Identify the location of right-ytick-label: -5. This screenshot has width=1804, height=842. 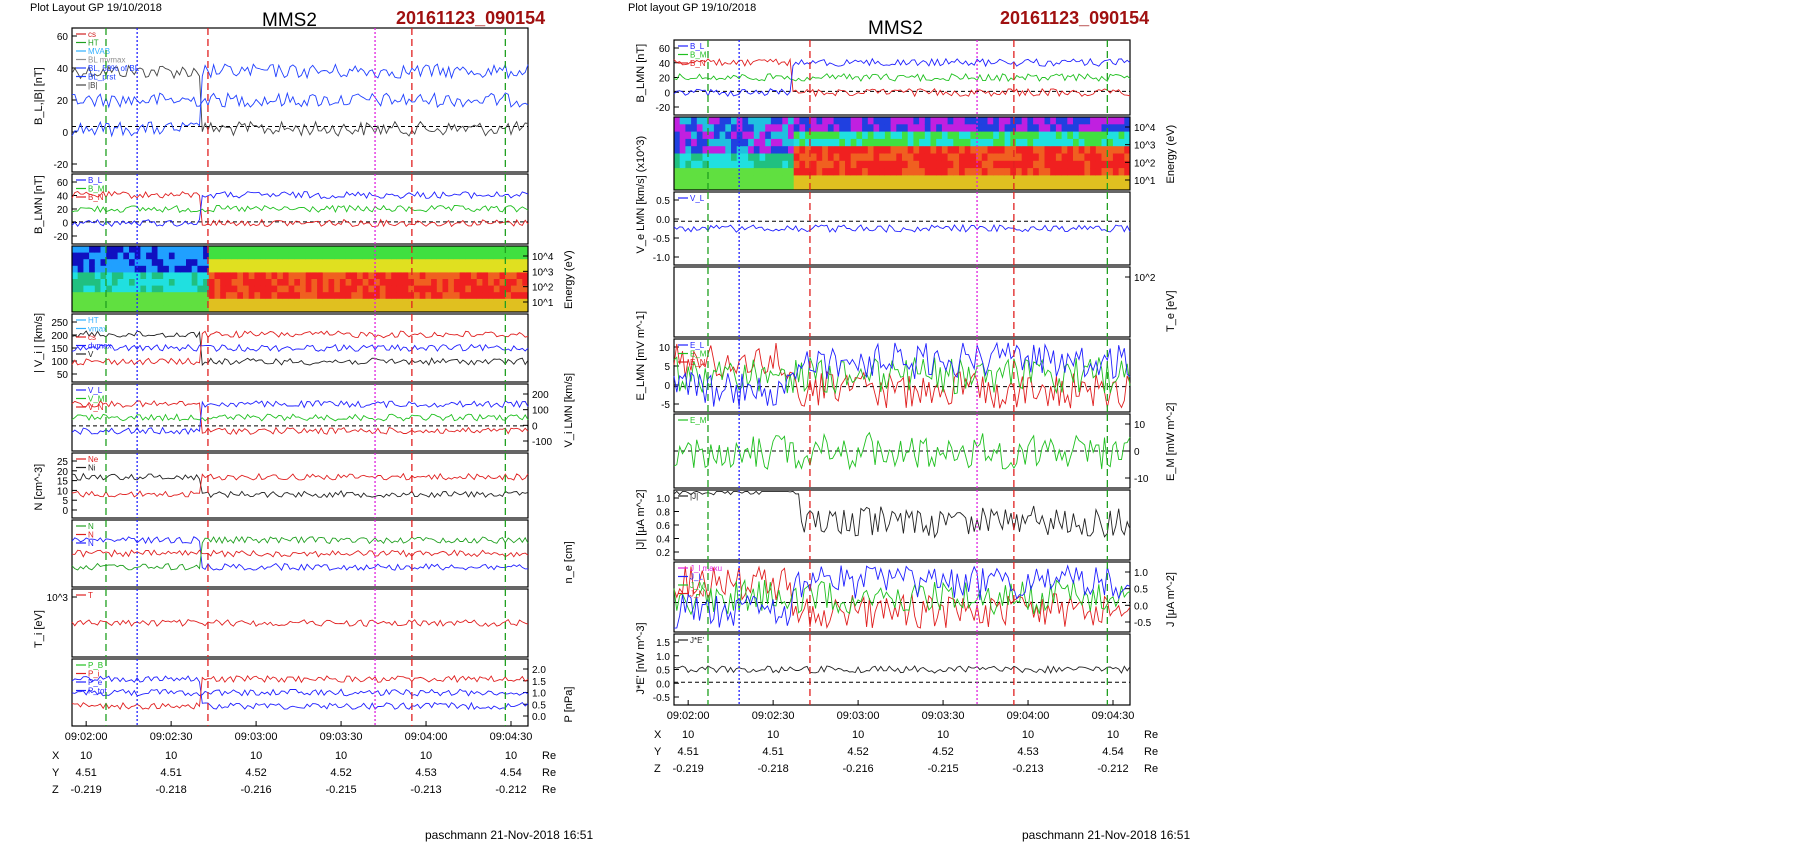
(665, 405).